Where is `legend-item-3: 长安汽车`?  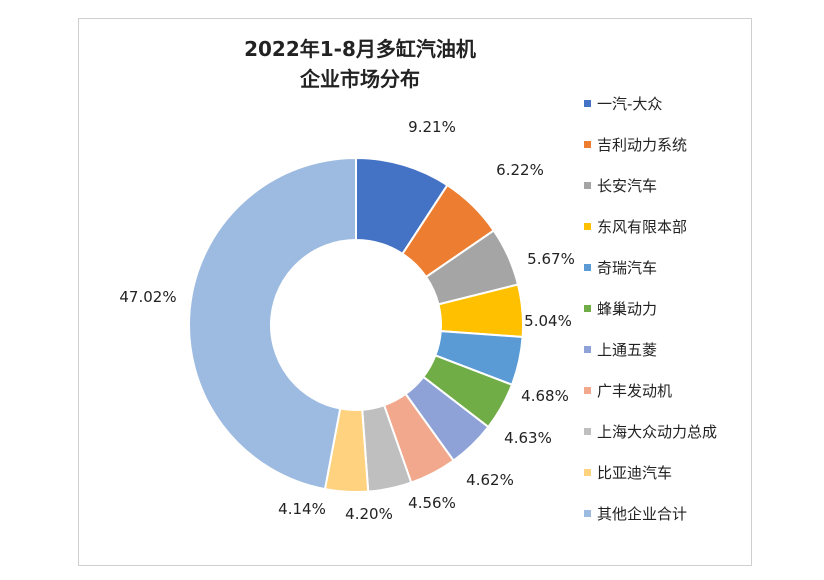 legend-item-3: 长安汽车 is located at coordinates (620, 185).